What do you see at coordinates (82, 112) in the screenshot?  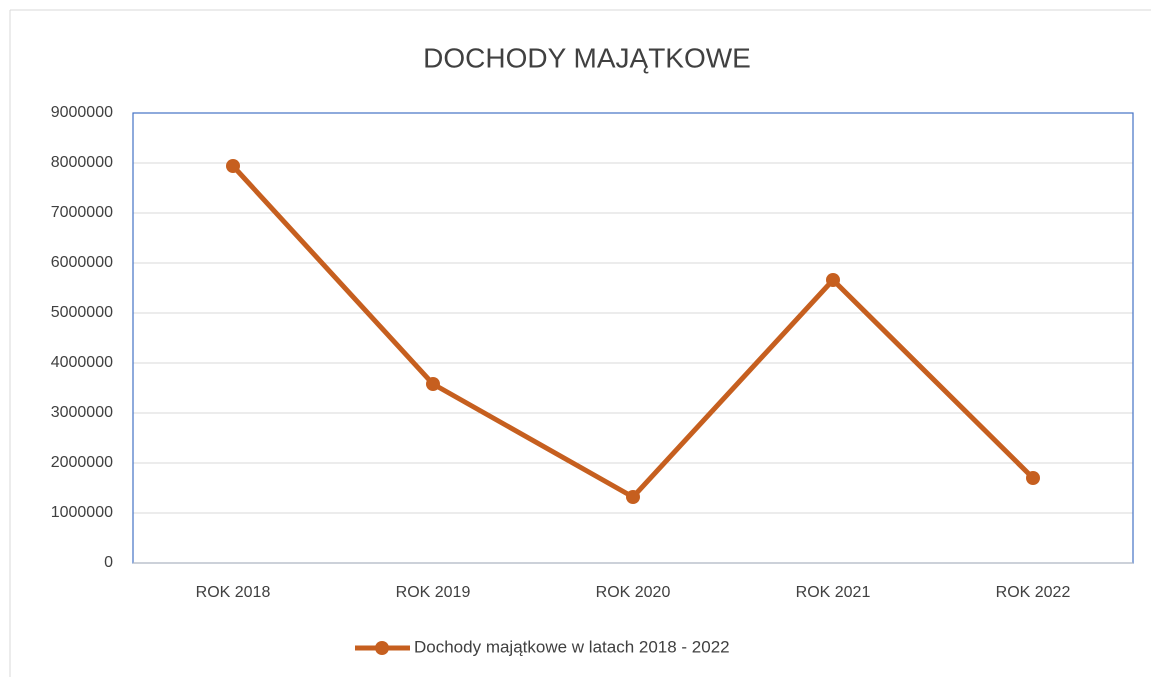 I see `y-tick-label: 9000000` at bounding box center [82, 112].